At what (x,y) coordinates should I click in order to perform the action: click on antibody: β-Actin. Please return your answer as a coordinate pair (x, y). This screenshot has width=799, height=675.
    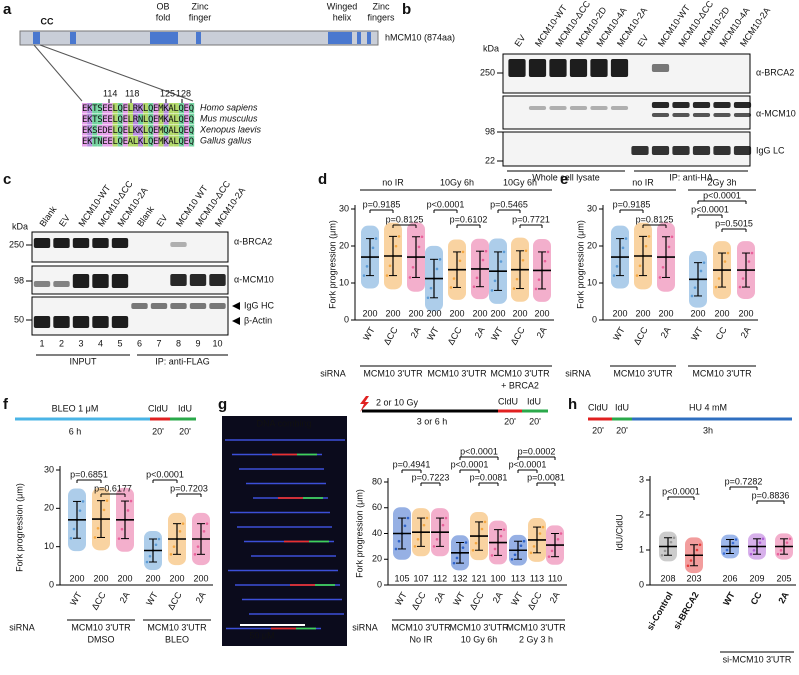
    Looking at the image, I should click on (258, 320).